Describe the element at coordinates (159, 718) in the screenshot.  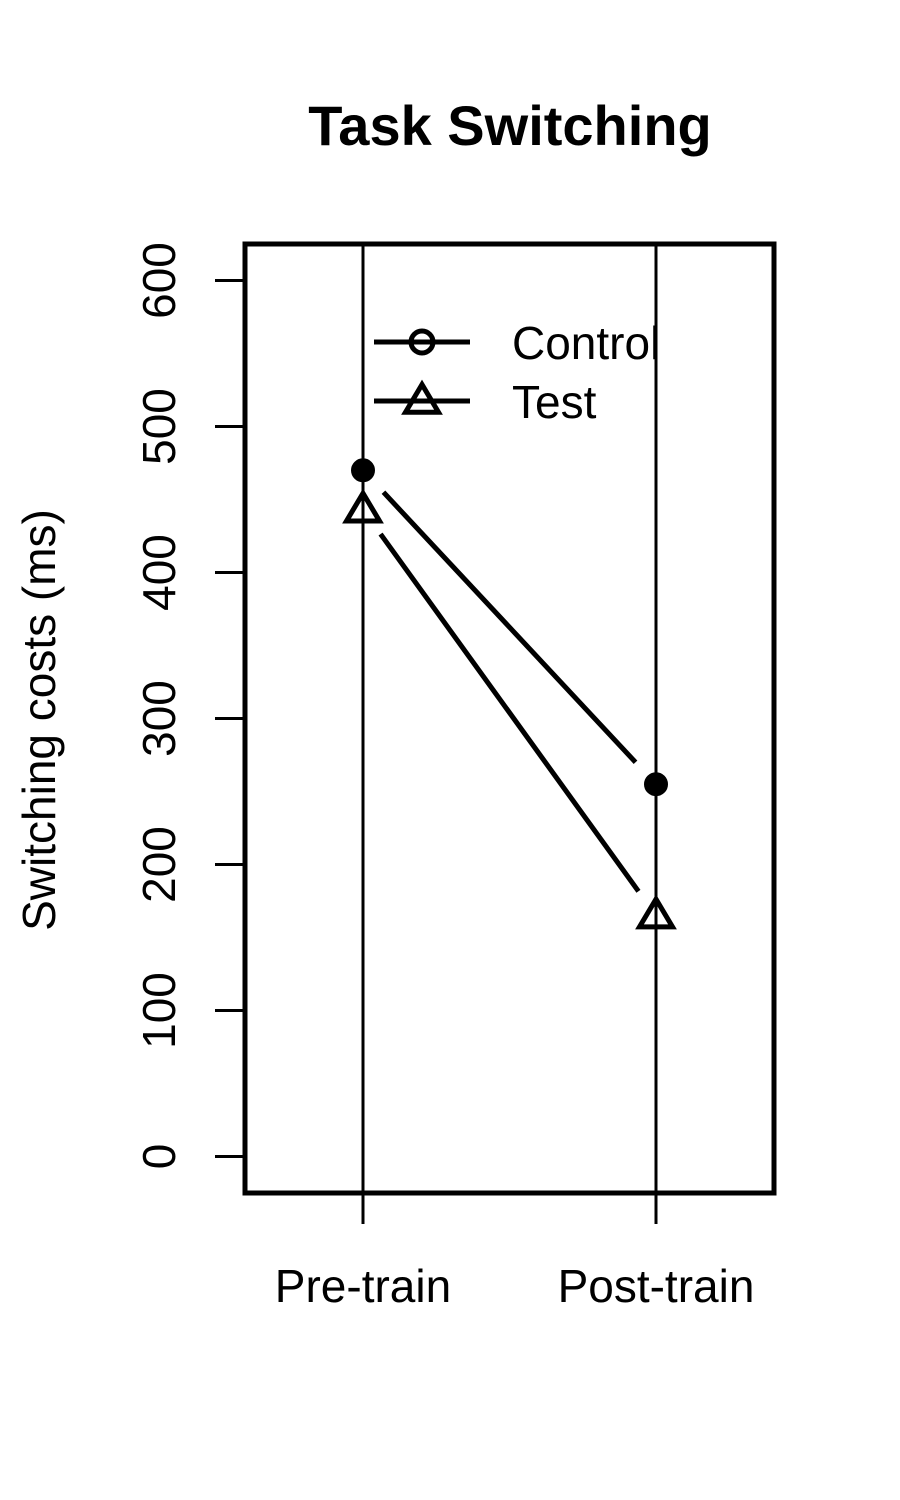
I see `y-tick-label-300: 300` at that location.